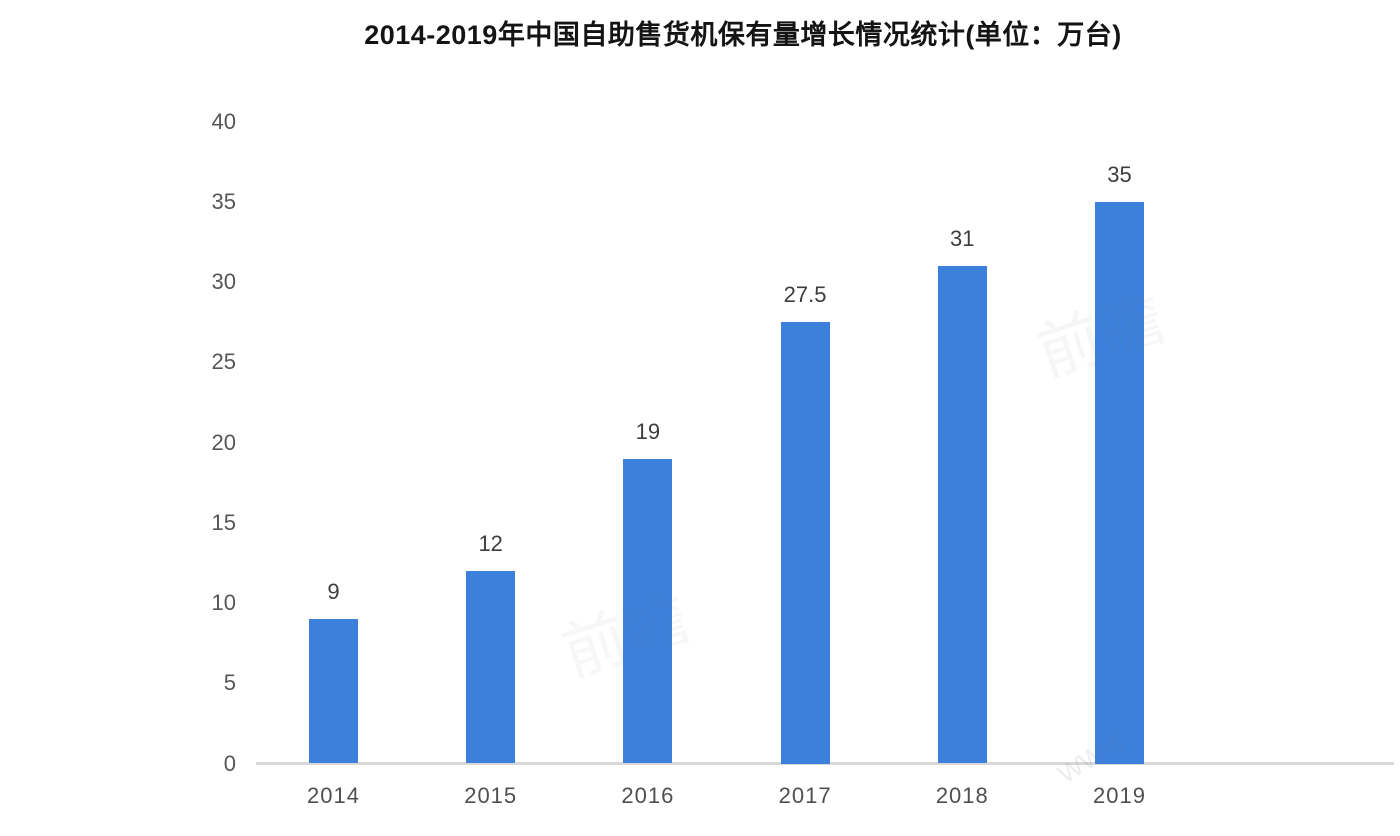  What do you see at coordinates (223, 362) in the screenshot?
I see `y-axis-tick-label: 25` at bounding box center [223, 362].